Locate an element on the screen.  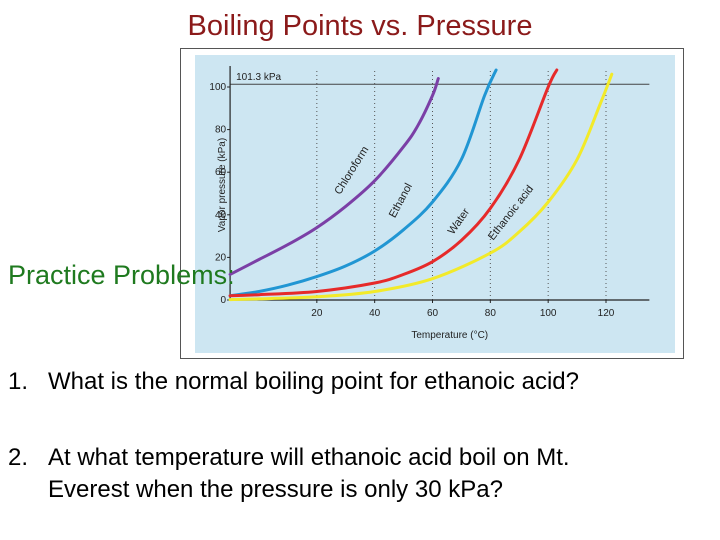
y-tick-label-0: 0 is located at coordinates (224, 300).